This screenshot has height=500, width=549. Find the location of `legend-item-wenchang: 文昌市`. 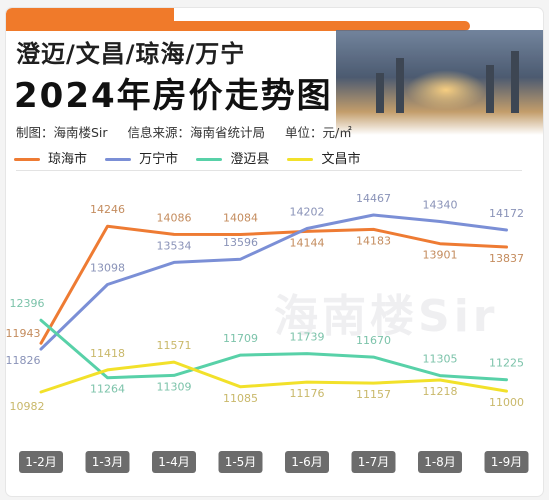

legend-item-wenchang: 文昌市 is located at coordinates (323, 157).